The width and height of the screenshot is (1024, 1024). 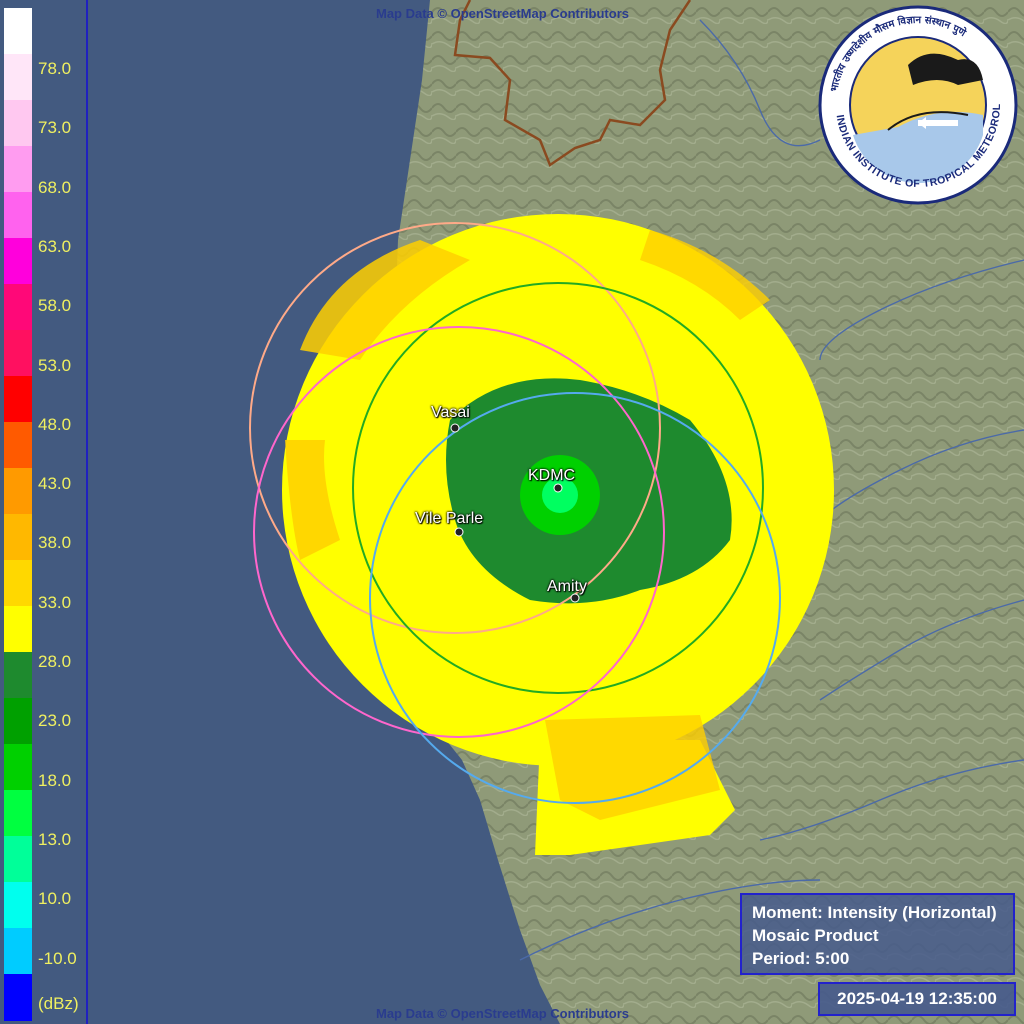 What do you see at coordinates (874, 912) in the screenshot?
I see `moment-text: Moment: Intensity (Horizontal)` at bounding box center [874, 912].